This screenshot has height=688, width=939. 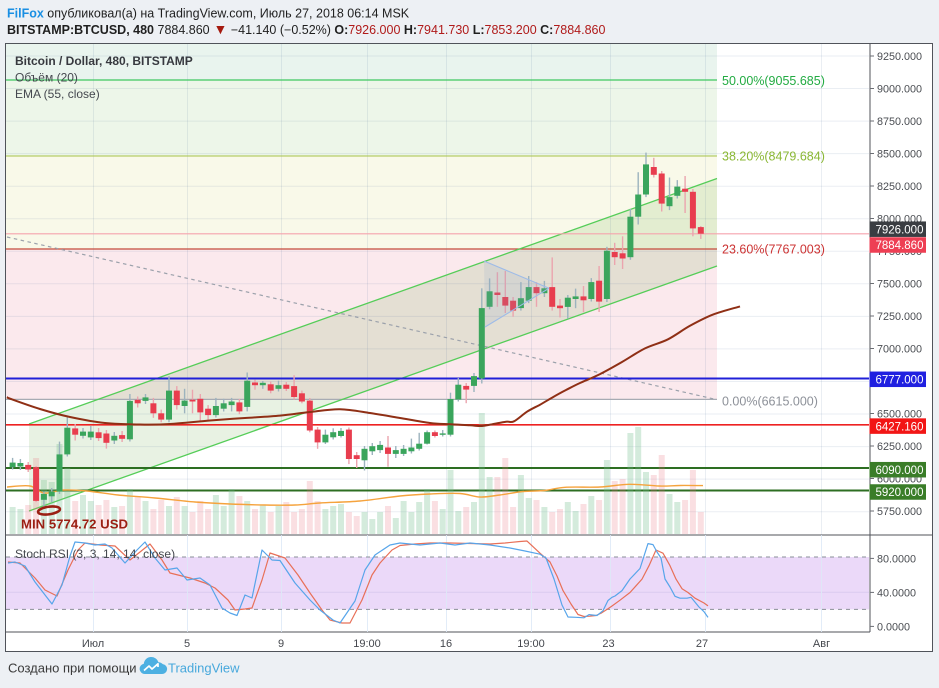 I want to click on svg-text: Авг, so click(x=821, y=644).